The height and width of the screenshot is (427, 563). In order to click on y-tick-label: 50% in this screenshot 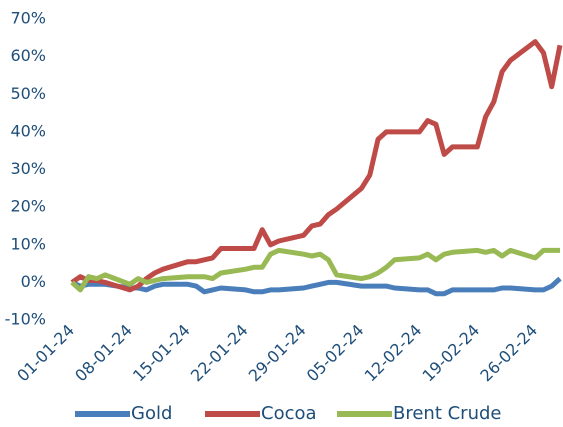, I will do `click(28, 93)`.